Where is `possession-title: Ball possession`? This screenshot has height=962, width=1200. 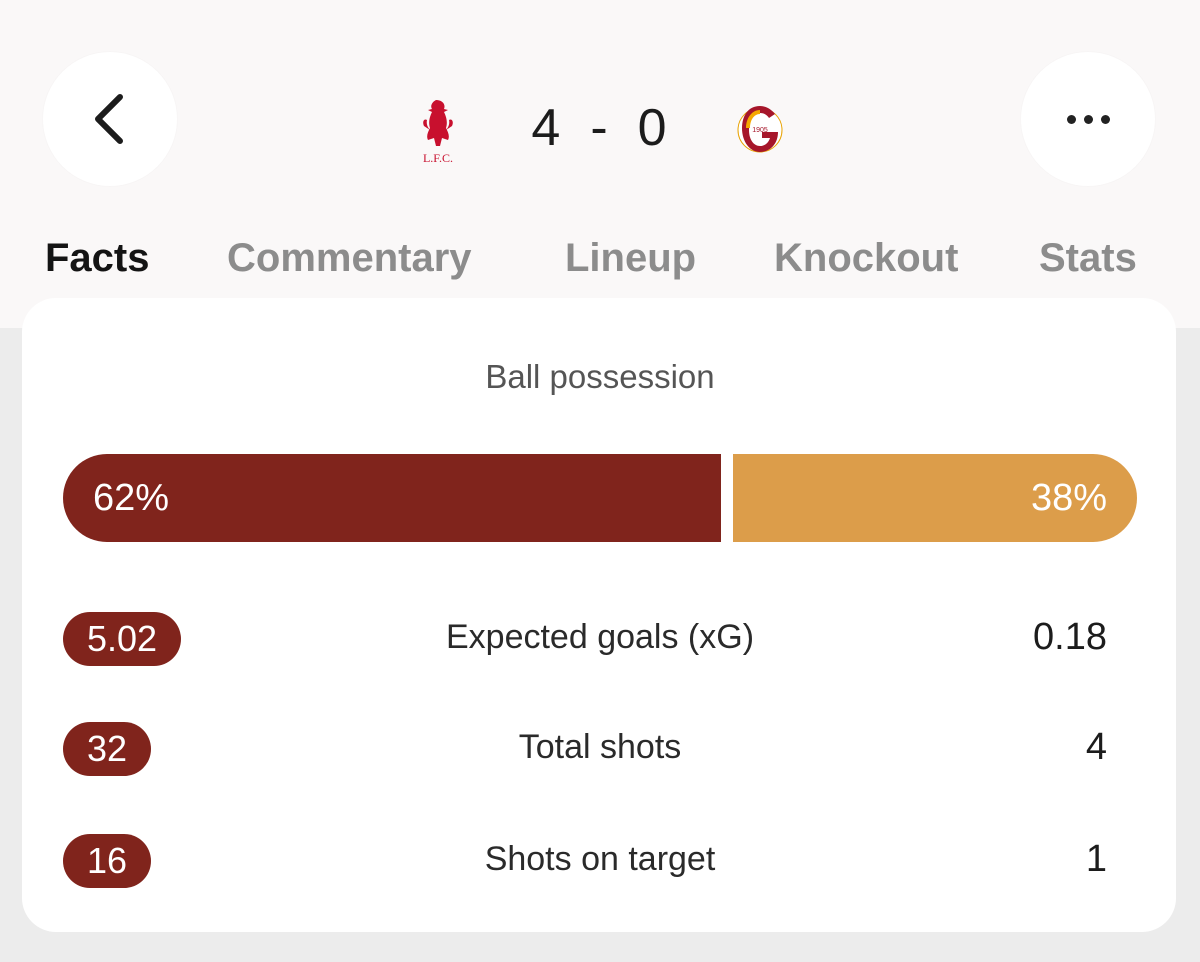
possession-title: Ball possession is located at coordinates (600, 376).